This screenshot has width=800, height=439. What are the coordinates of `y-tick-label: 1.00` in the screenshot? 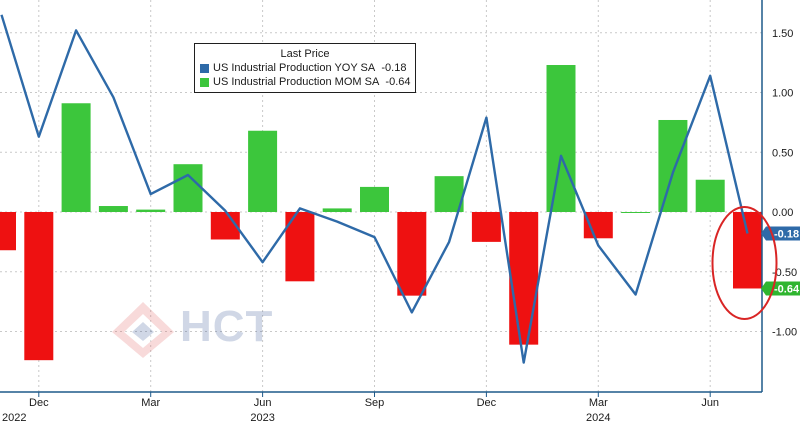 It's located at (782, 94).